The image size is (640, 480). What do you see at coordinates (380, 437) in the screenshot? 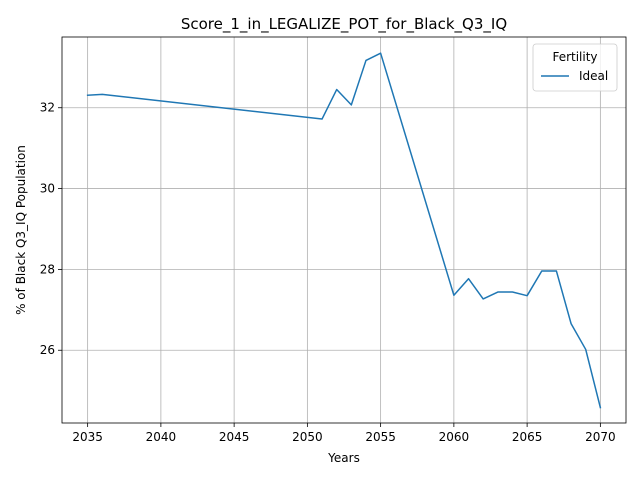
I see `x-tick-label: 2055` at bounding box center [380, 437].